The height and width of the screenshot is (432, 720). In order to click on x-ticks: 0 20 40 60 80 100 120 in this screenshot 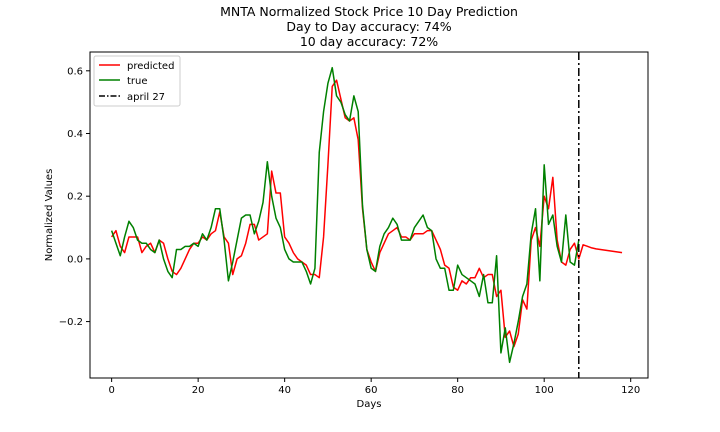, I will do `click(374, 387)`.